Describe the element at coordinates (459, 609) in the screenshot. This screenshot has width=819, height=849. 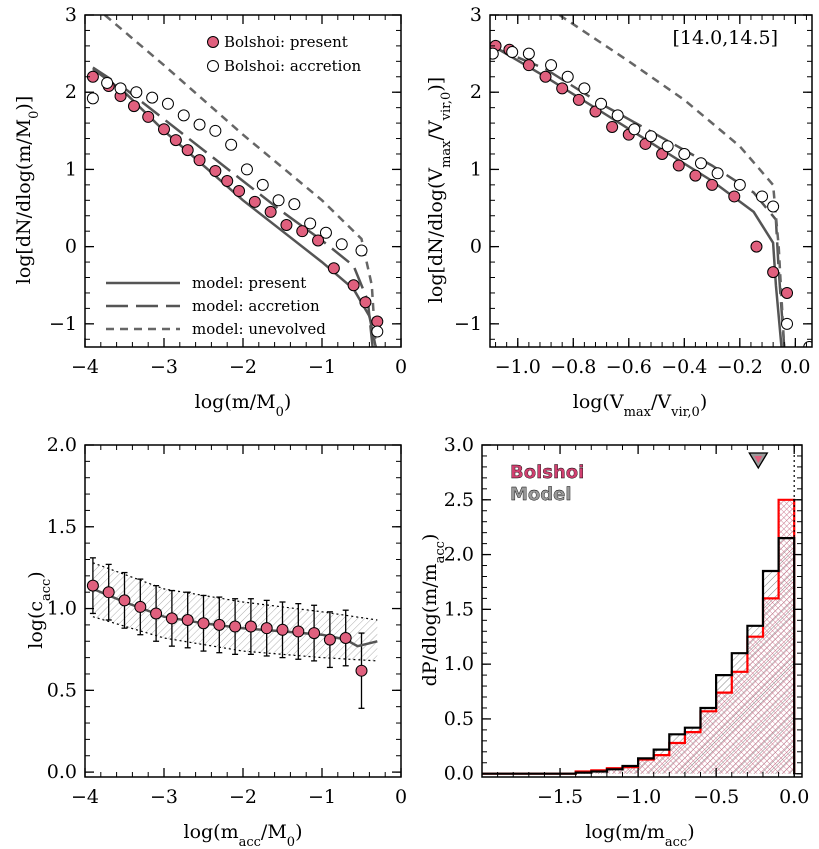
I see `panel_d-ytick-label: 1.5` at that location.